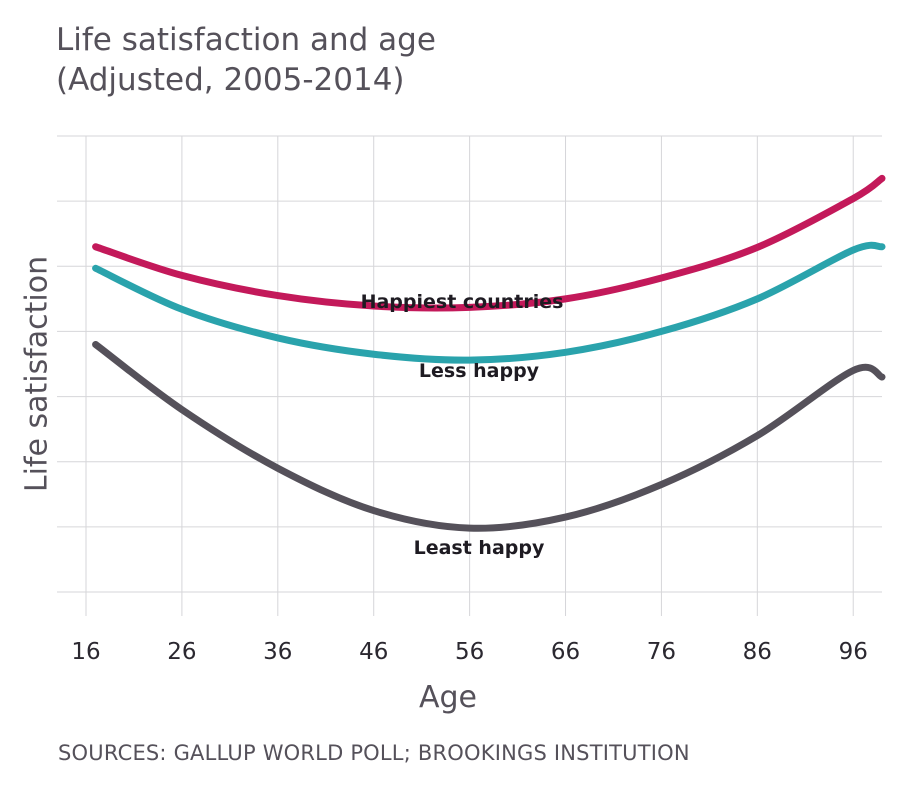  Describe the element at coordinates (277, 652) in the screenshot. I see `x-tick-label-36: 36` at that location.